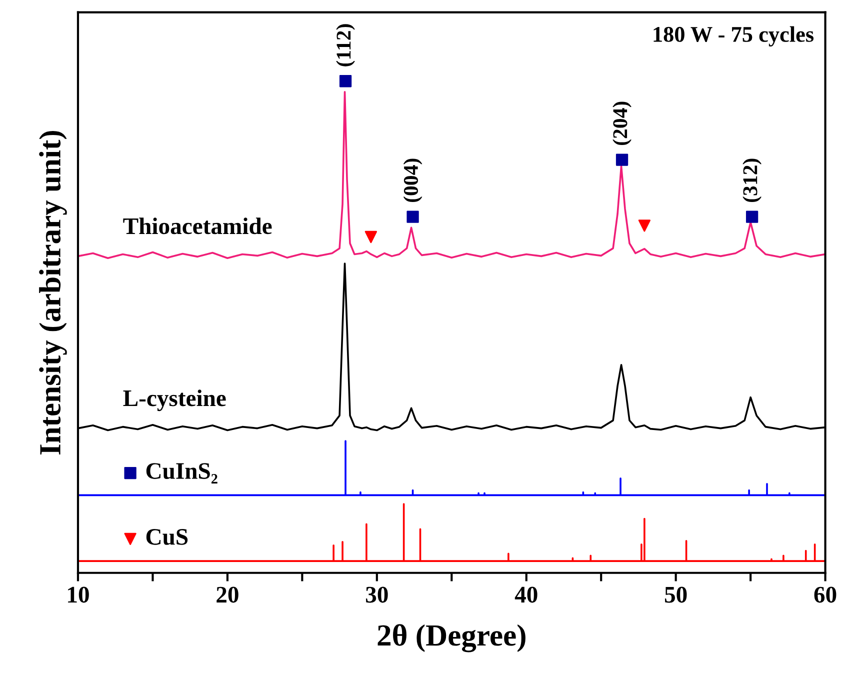 This screenshot has width=857, height=682. What do you see at coordinates (174, 401) in the screenshot?
I see `series-label: L-cysteine` at bounding box center [174, 401].